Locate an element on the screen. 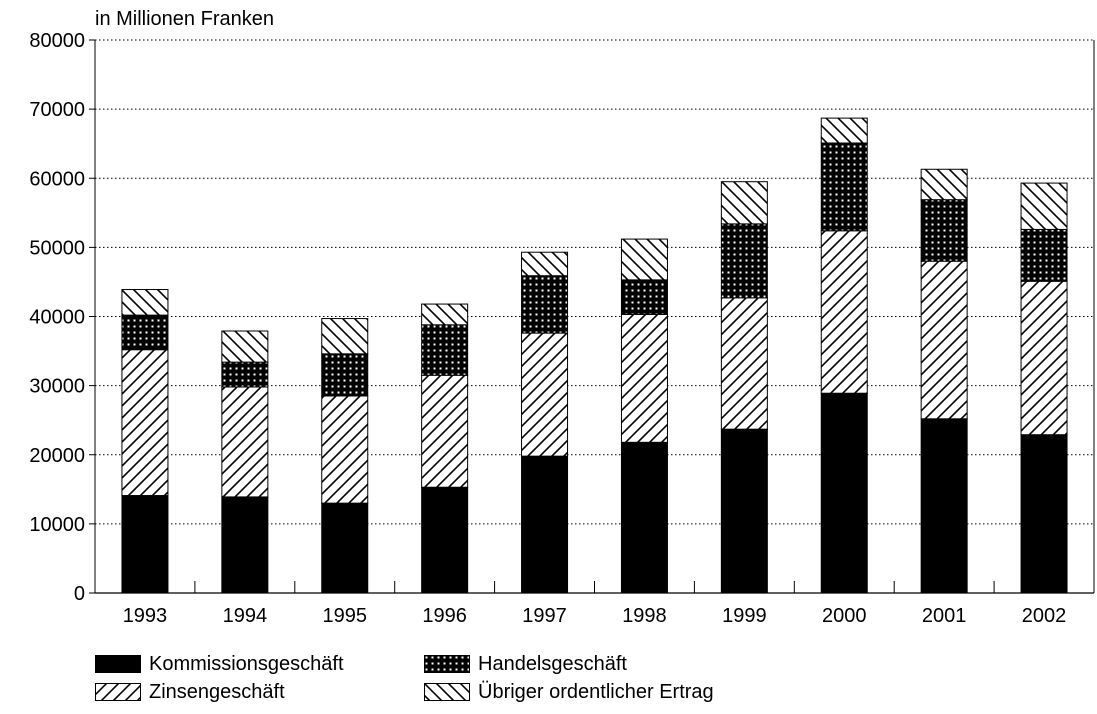 The image size is (1097, 714). y-tick-label: 30000 is located at coordinates (57, 387).